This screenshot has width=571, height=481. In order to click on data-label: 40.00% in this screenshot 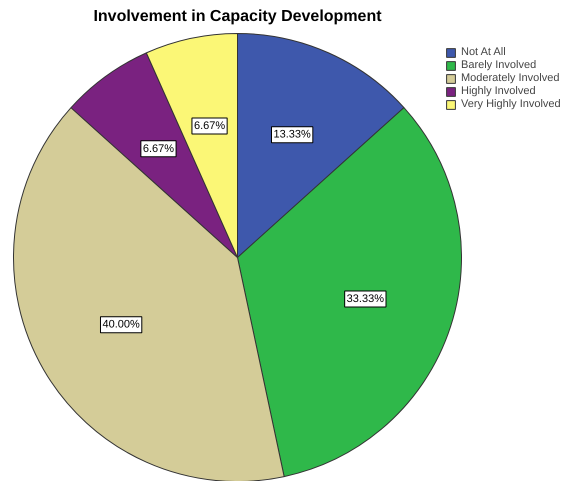, I will do `click(121, 324)`.